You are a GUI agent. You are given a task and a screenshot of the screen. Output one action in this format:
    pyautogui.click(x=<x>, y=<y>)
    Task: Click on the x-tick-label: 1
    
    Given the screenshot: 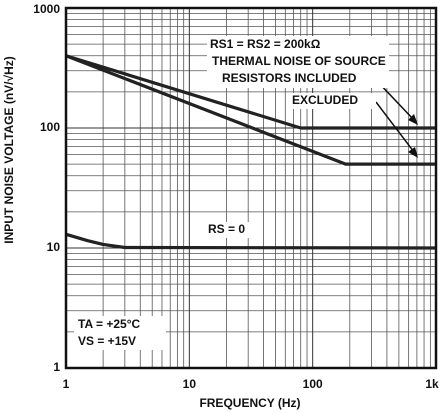 What is the action you would take?
    pyautogui.click(x=66, y=384)
    